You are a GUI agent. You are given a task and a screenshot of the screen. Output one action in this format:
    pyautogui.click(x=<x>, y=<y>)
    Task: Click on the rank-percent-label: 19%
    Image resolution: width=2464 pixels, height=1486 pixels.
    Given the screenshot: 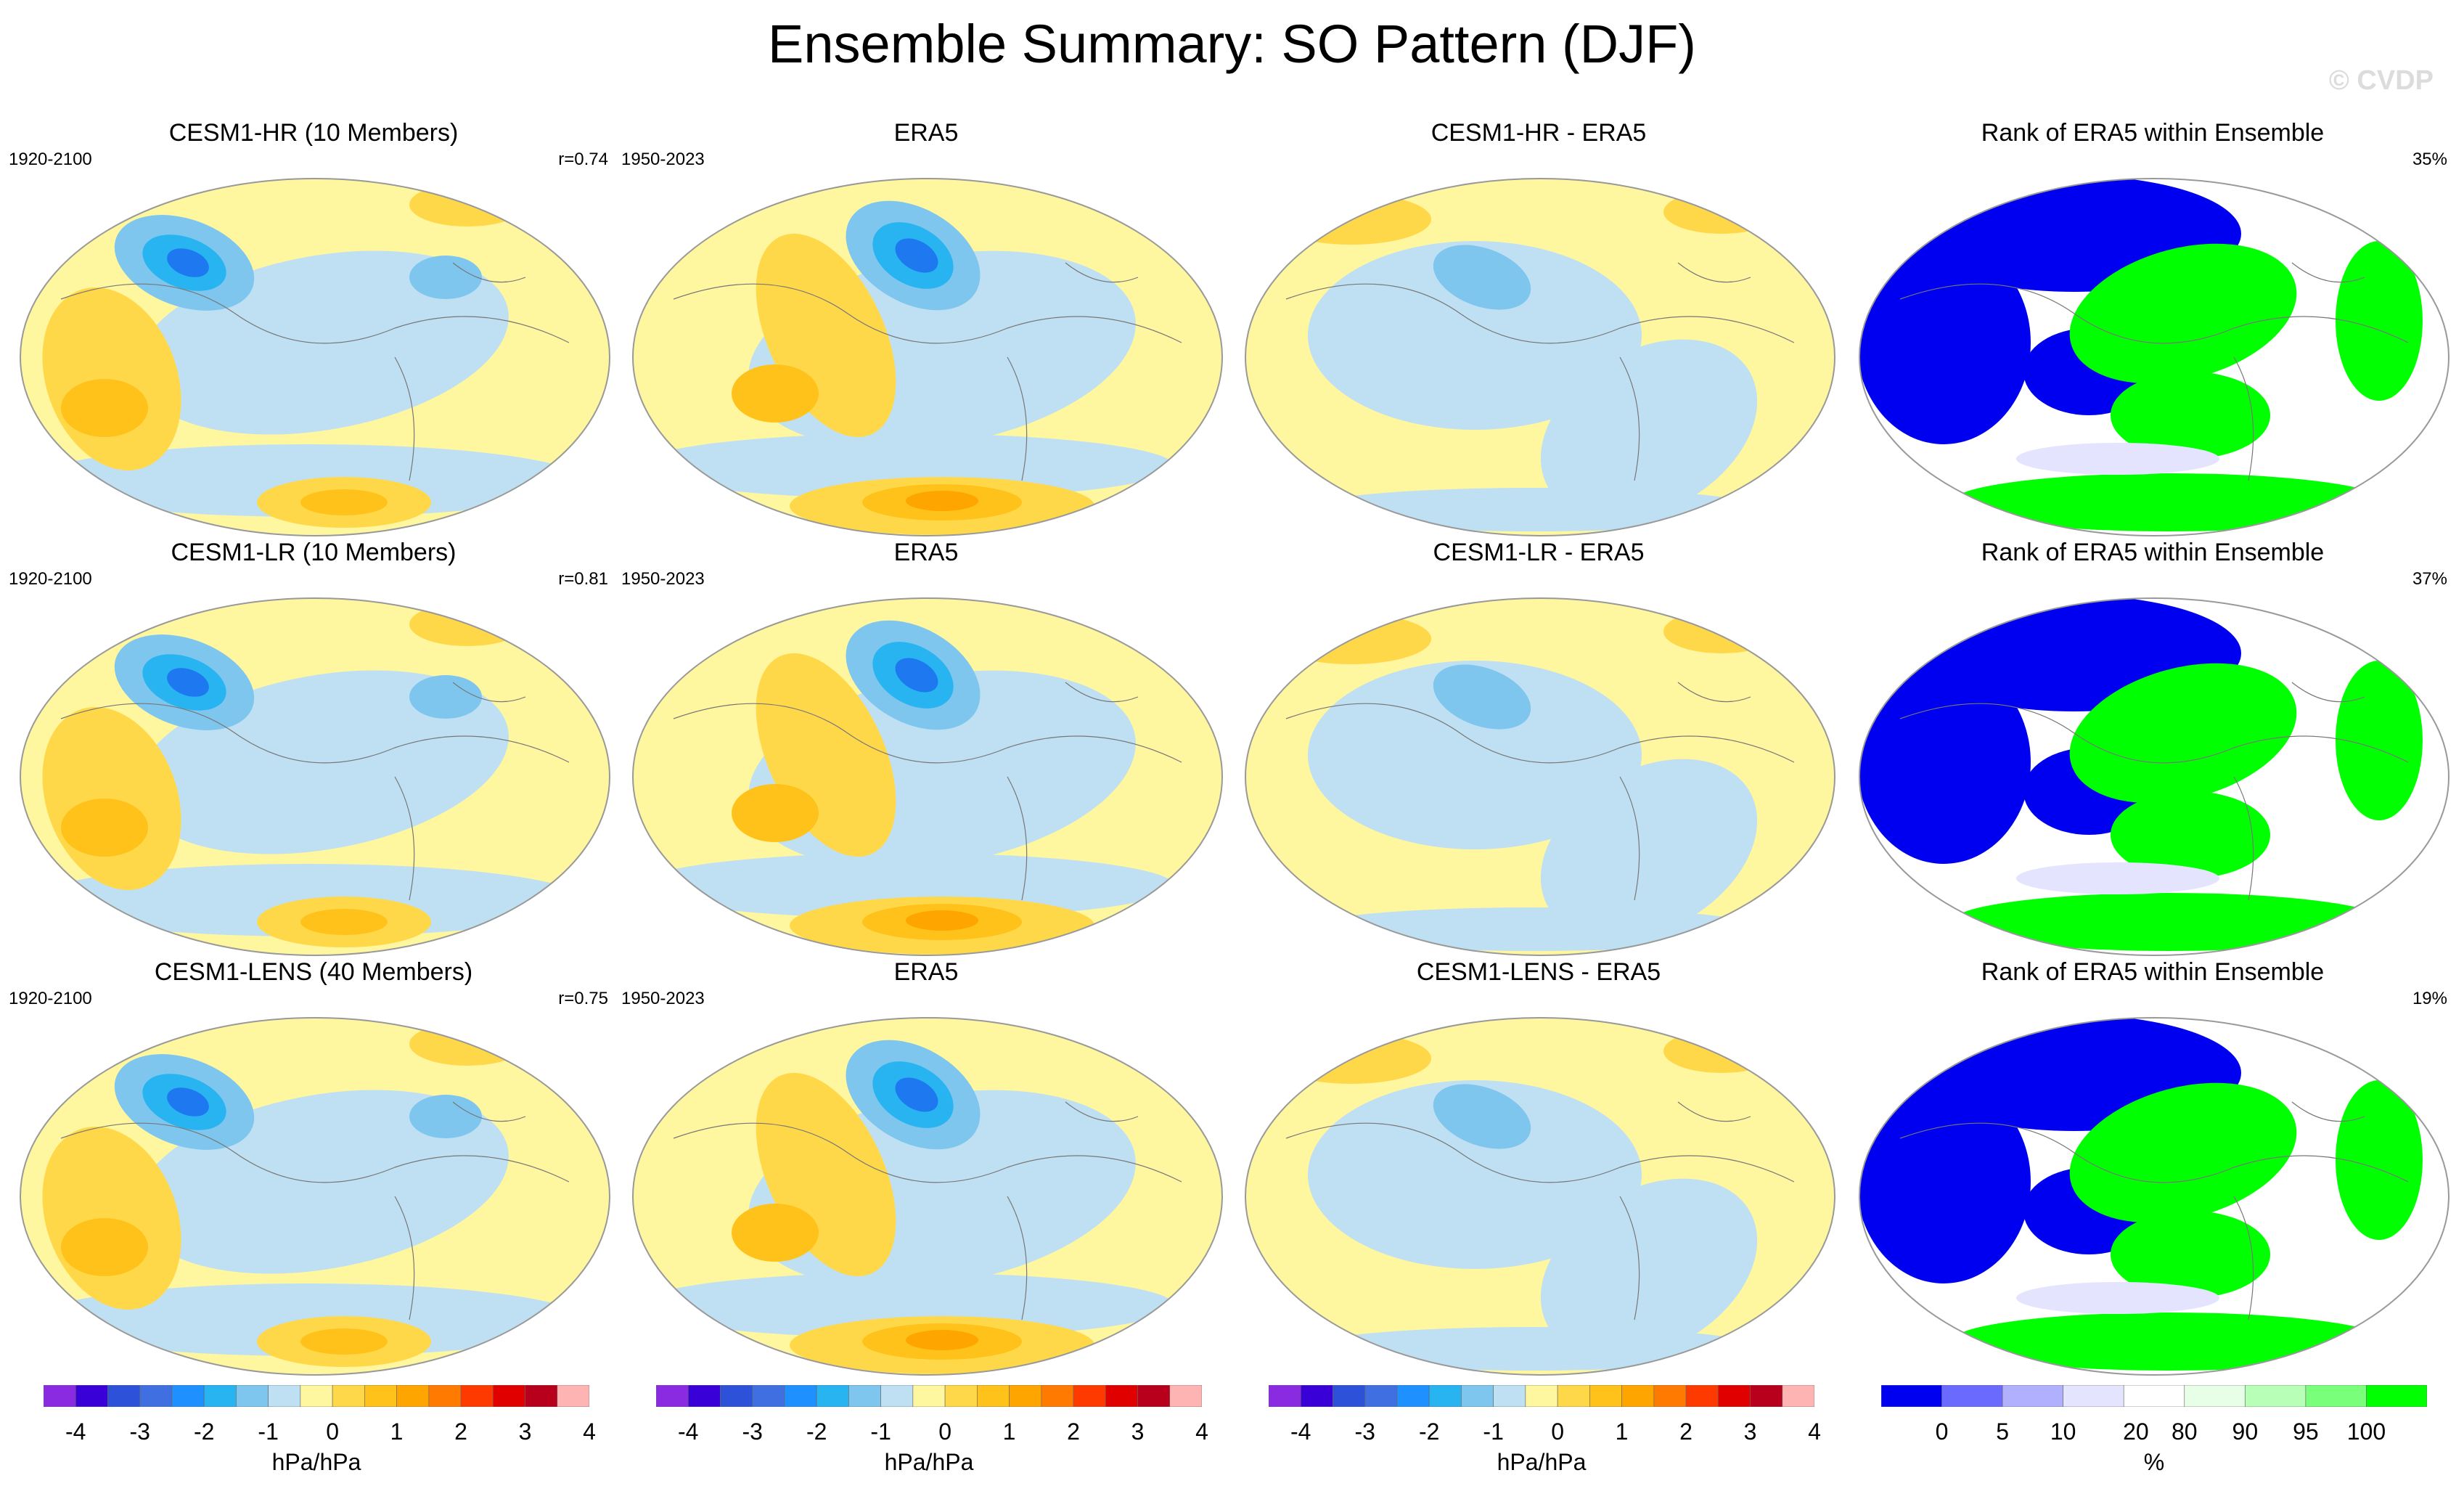 What is the action you would take?
    pyautogui.click(x=2429, y=998)
    